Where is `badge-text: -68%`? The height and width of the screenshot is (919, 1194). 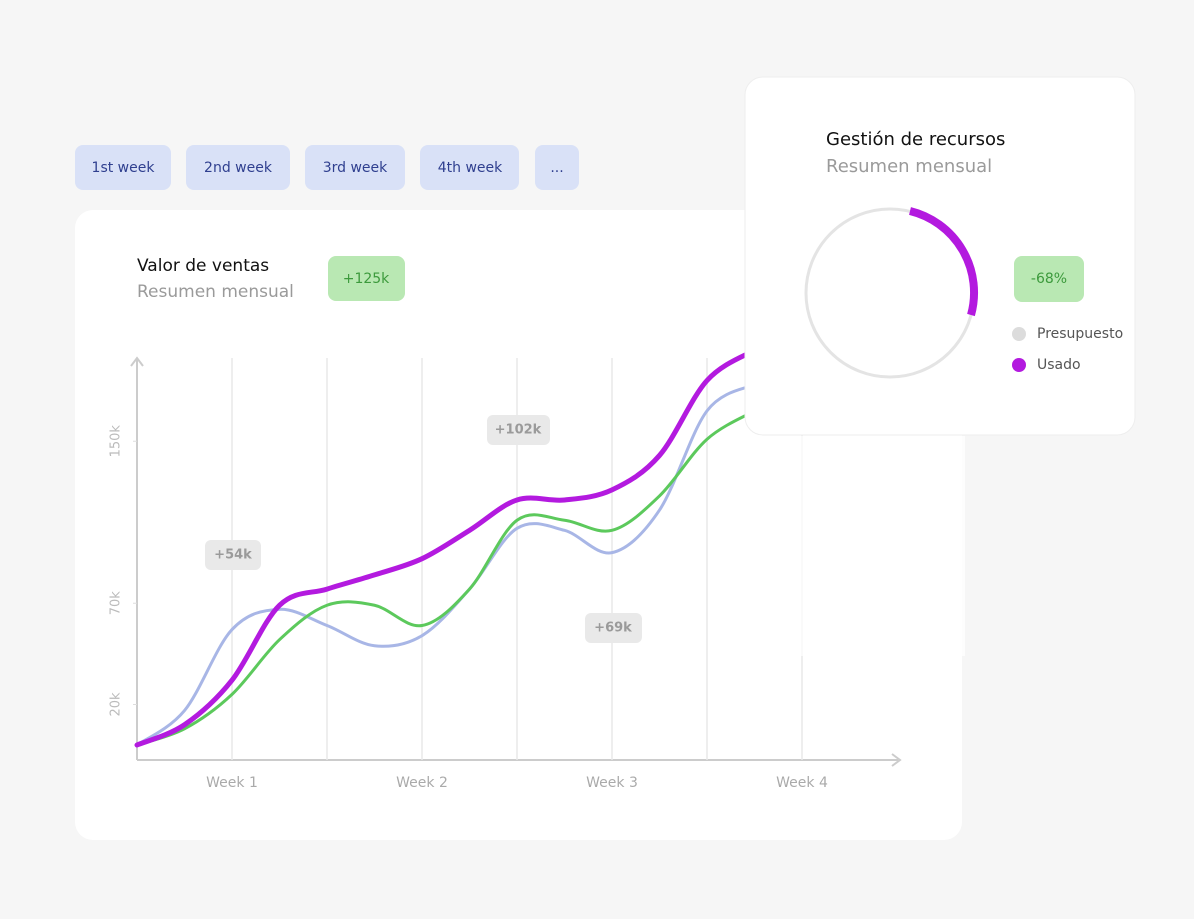 badge-text: -68% is located at coordinates (1049, 279).